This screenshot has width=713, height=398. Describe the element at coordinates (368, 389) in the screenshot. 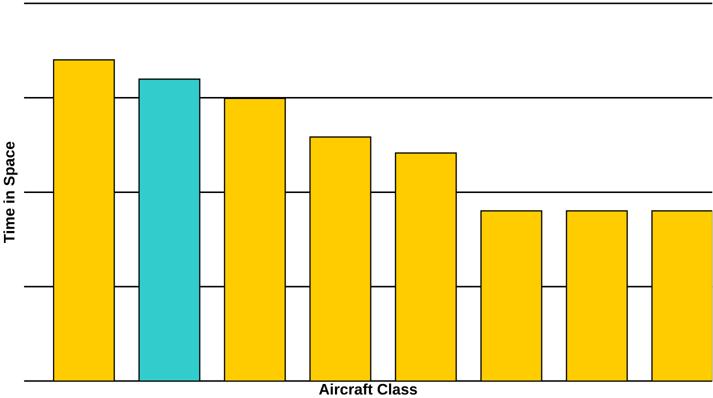

I see `x-axis-title: Aircraft Class` at that location.